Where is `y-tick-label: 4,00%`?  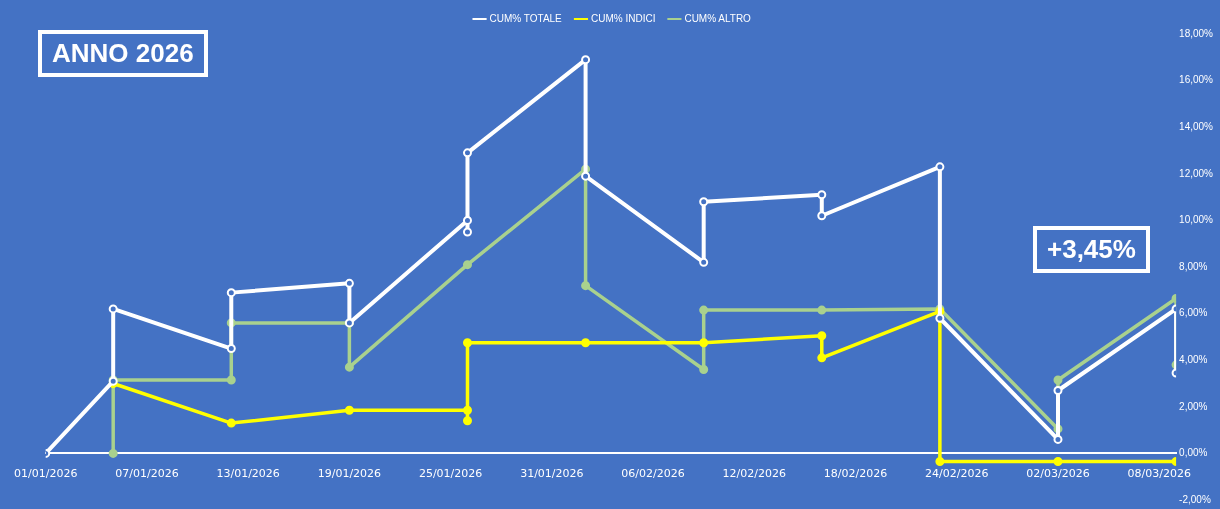
y-tick-label: 4,00% is located at coordinates (1193, 359).